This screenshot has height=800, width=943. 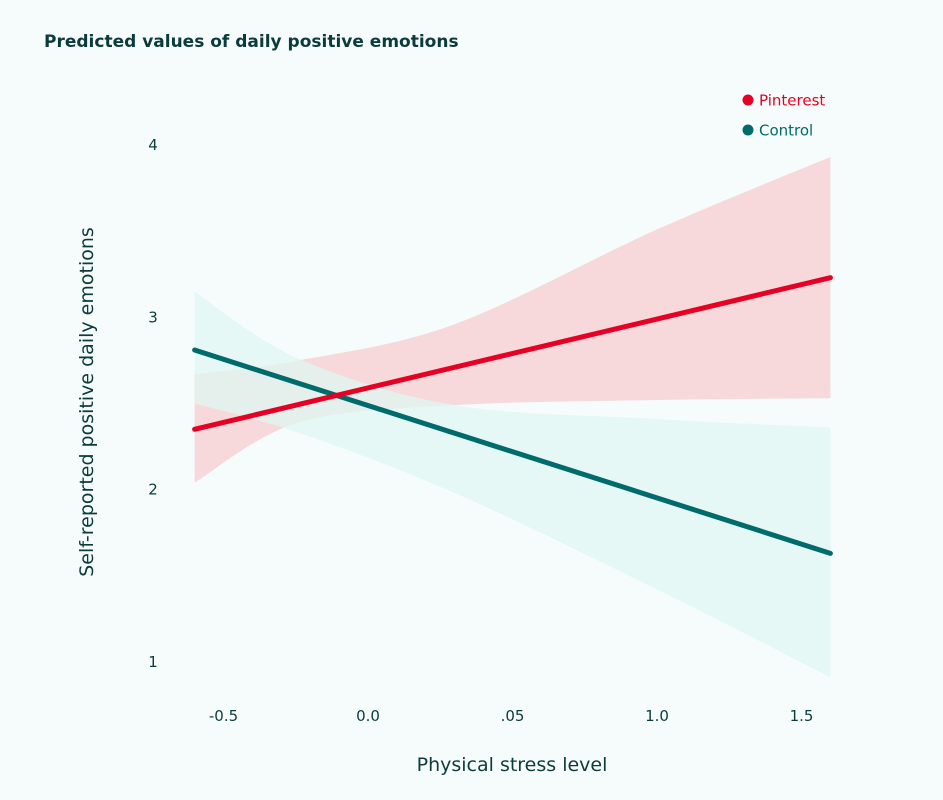 What do you see at coordinates (153, 490) in the screenshot?
I see `y-tick-label: 2` at bounding box center [153, 490].